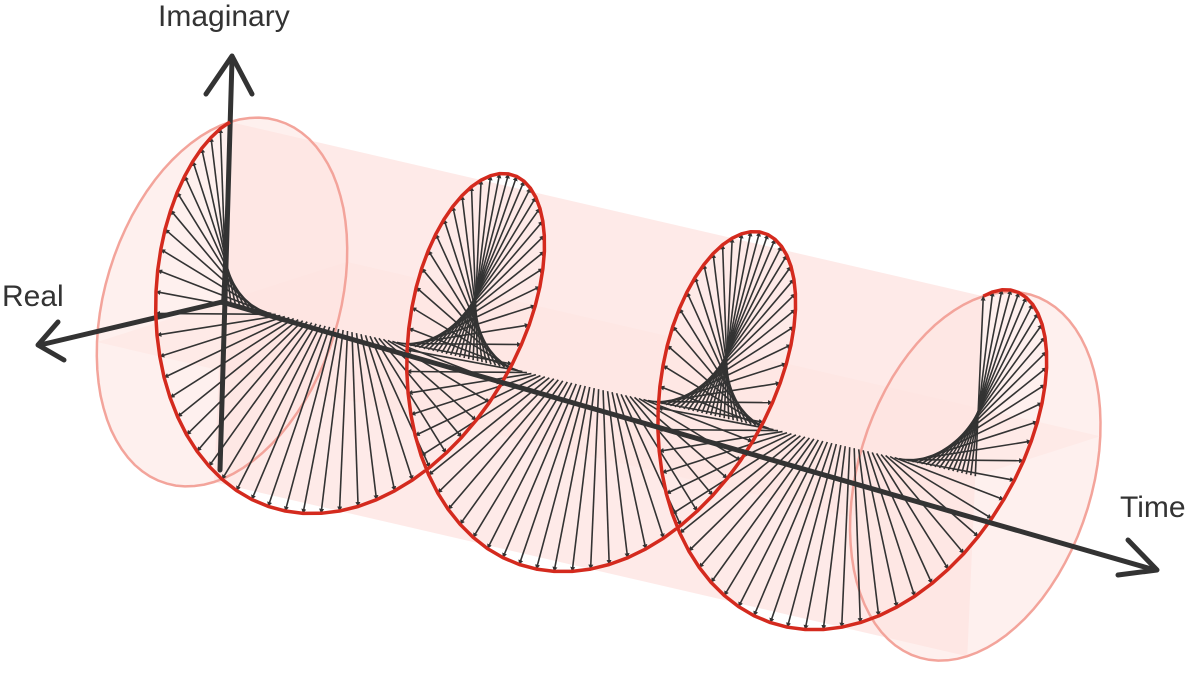 This screenshot has width=1200, height=695. Describe the element at coordinates (51, 341) in the screenshot. I see `real-axis-arrowhead` at that location.